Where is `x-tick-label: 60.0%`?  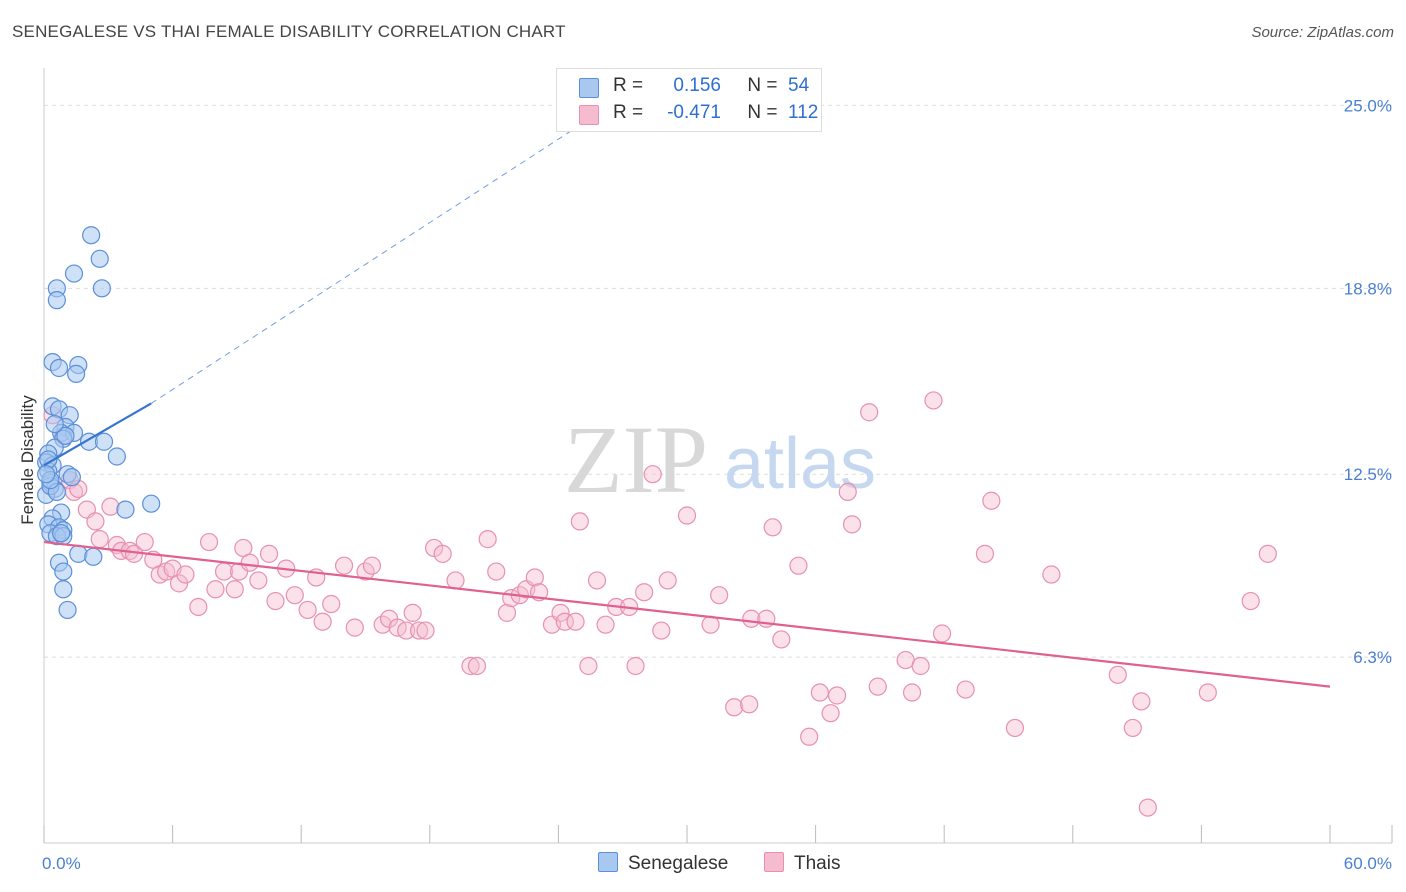
x-tick-label: 60.0% is located at coordinates (1368, 863).